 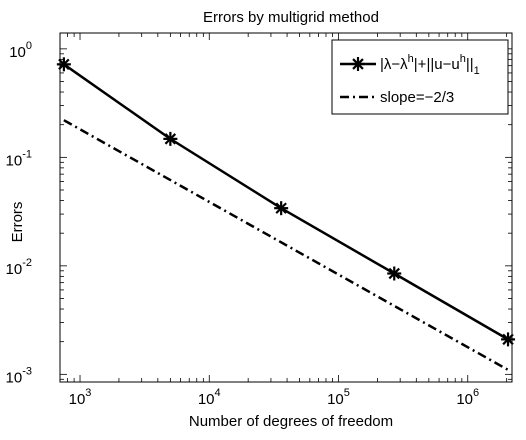 I want to click on x-tick-label: 10⁴, so click(x=209, y=397).